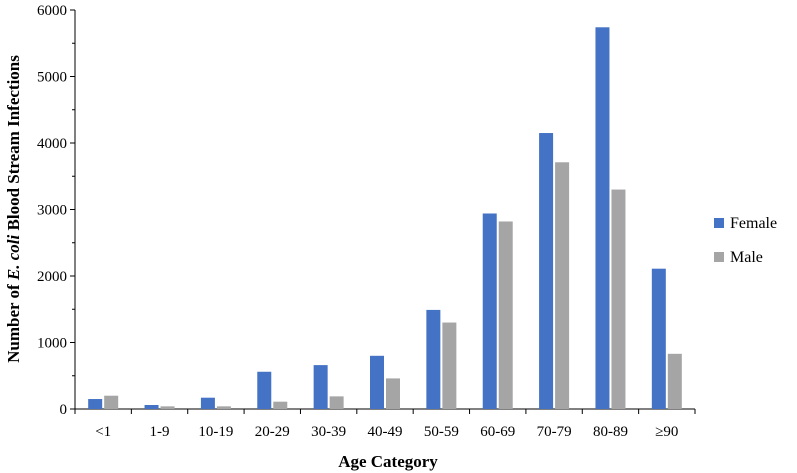 This screenshot has height=473, width=797. What do you see at coordinates (52, 11) in the screenshot?
I see `y-tick-label: 6000` at bounding box center [52, 11].